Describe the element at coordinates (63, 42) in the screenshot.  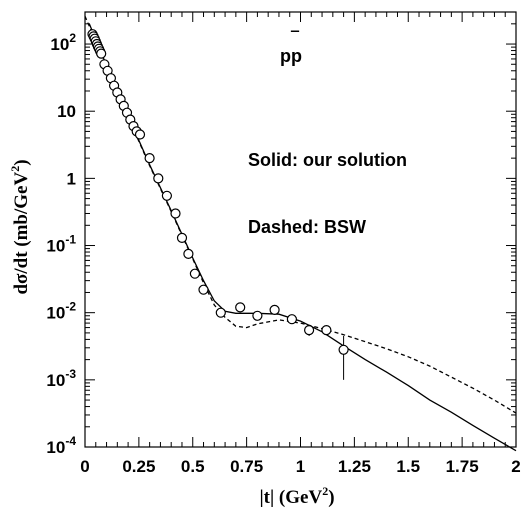
I see `y-tick-label: 10²` at that location.